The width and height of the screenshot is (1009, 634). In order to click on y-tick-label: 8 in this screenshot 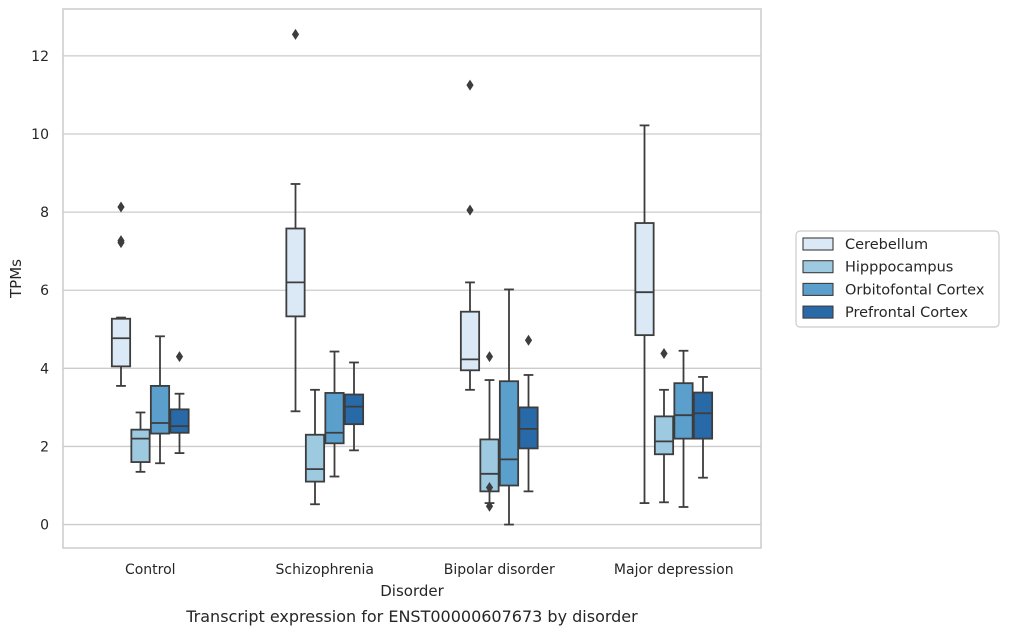, I will do `click(44, 213)`.